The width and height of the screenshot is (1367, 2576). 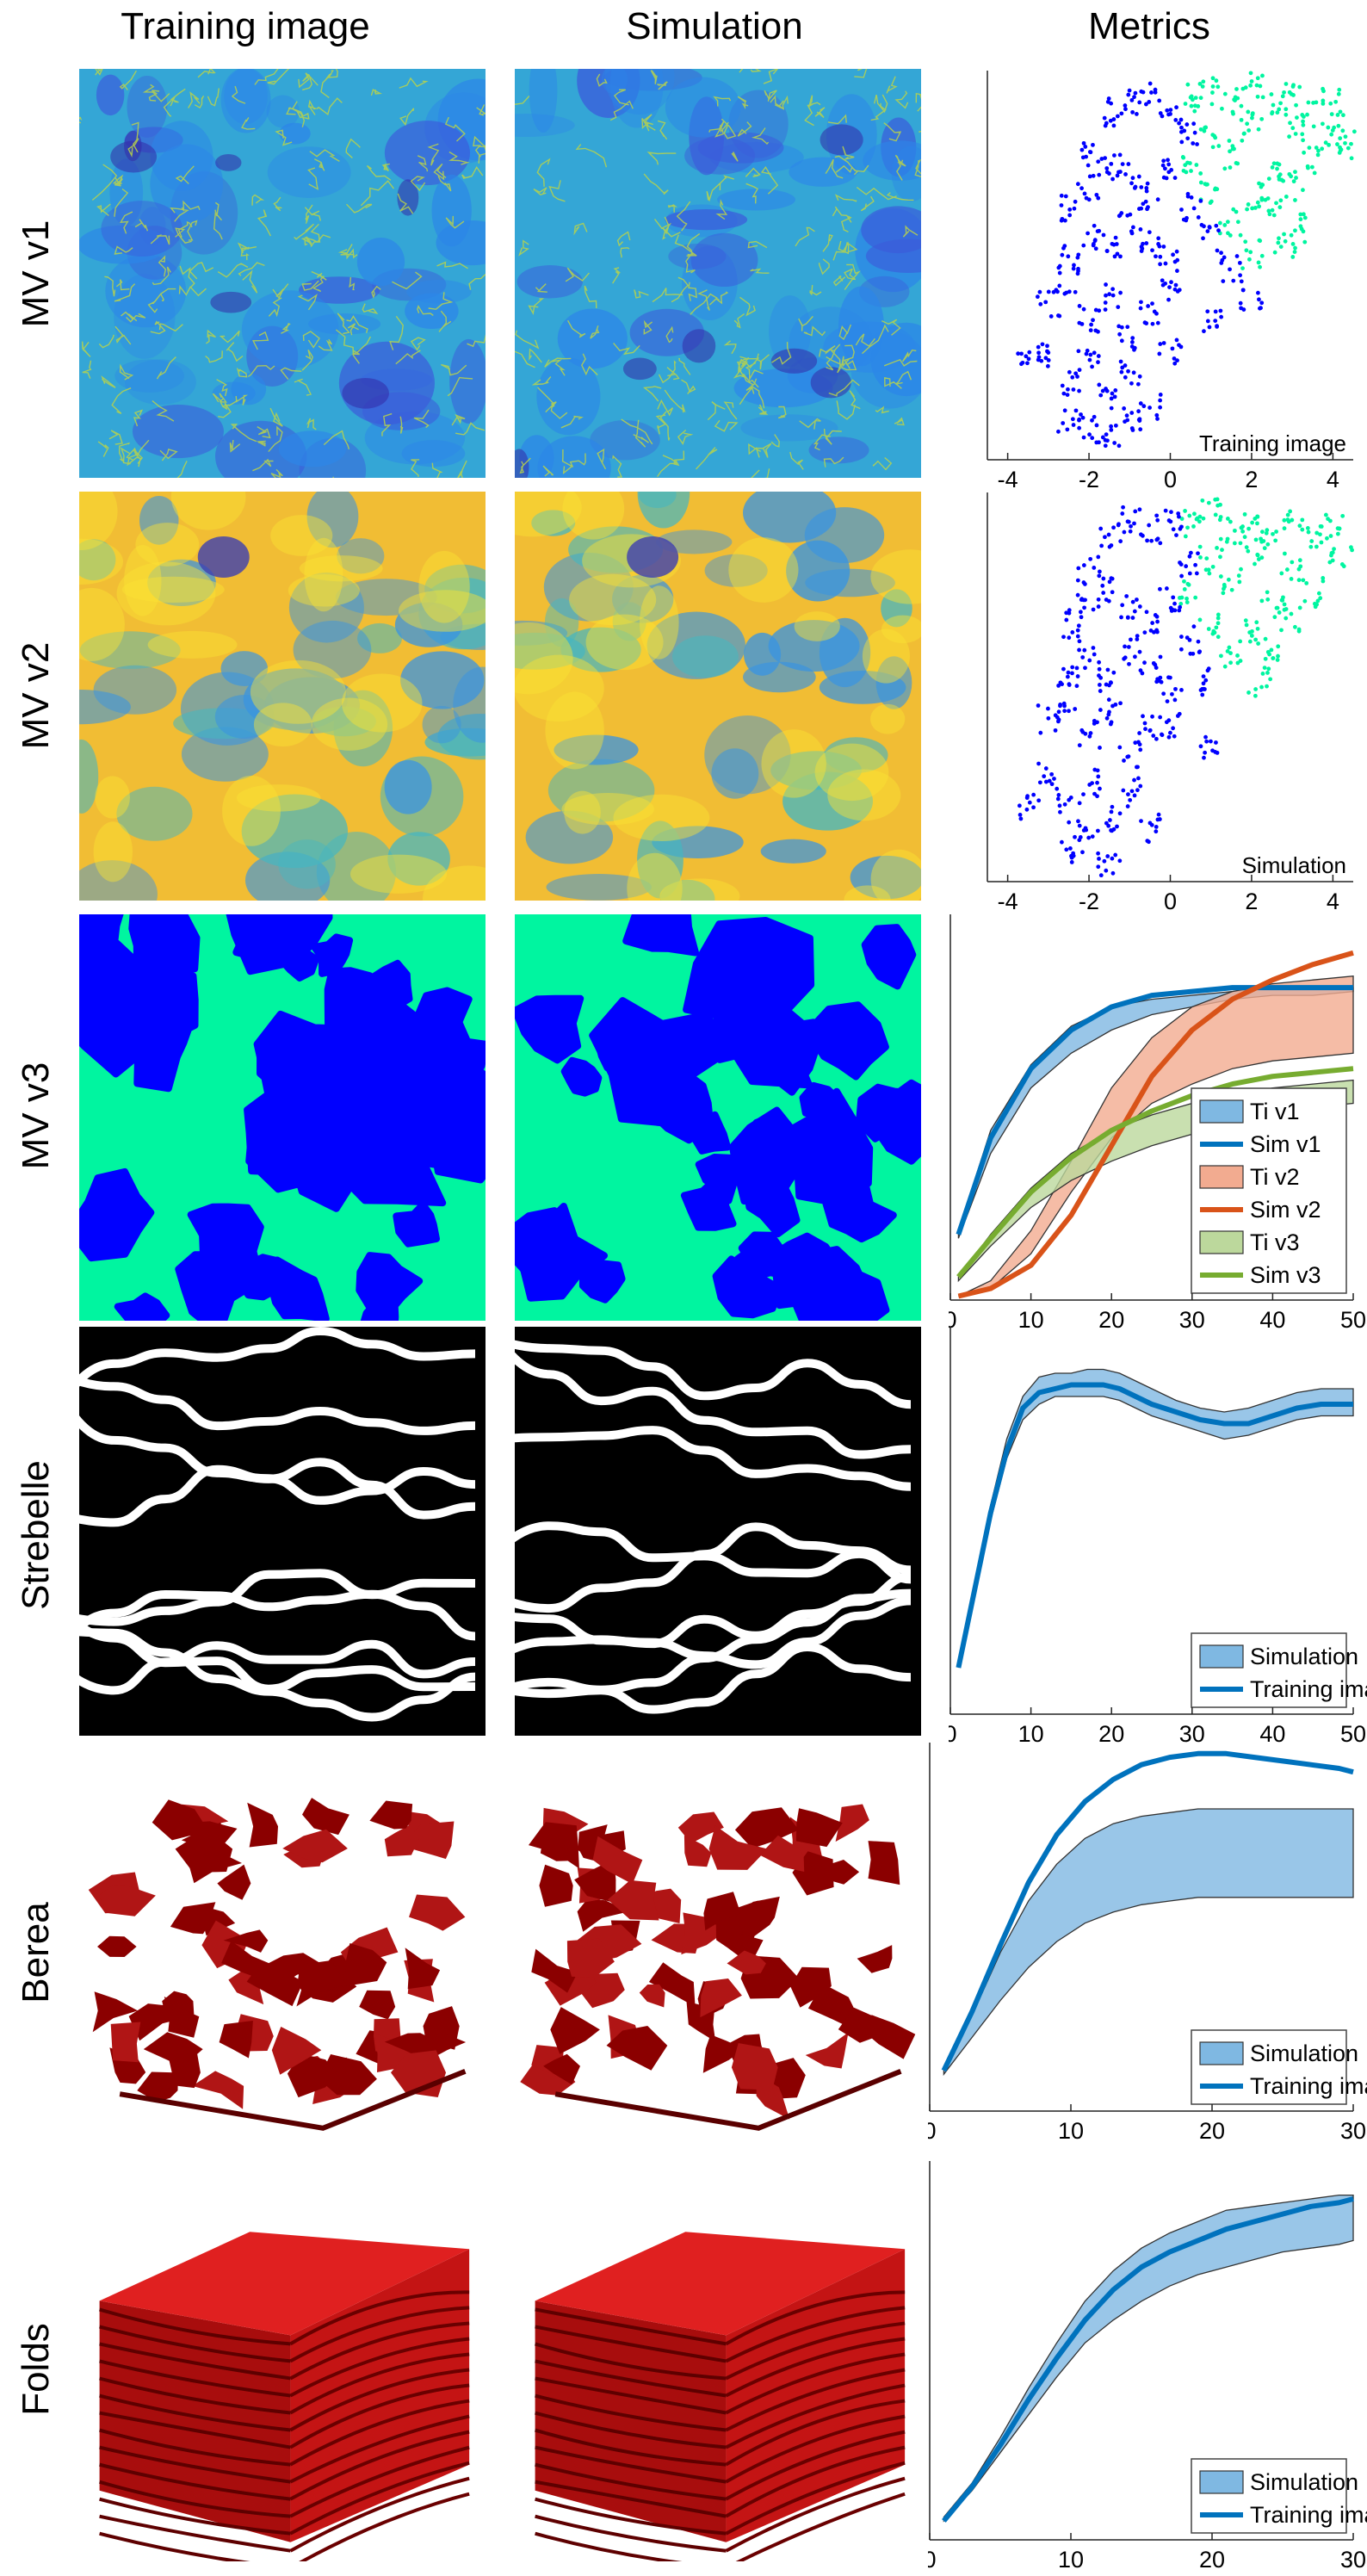 I want to click on chart-axes: 0 10 20 30, so click(x=1147, y=2367).